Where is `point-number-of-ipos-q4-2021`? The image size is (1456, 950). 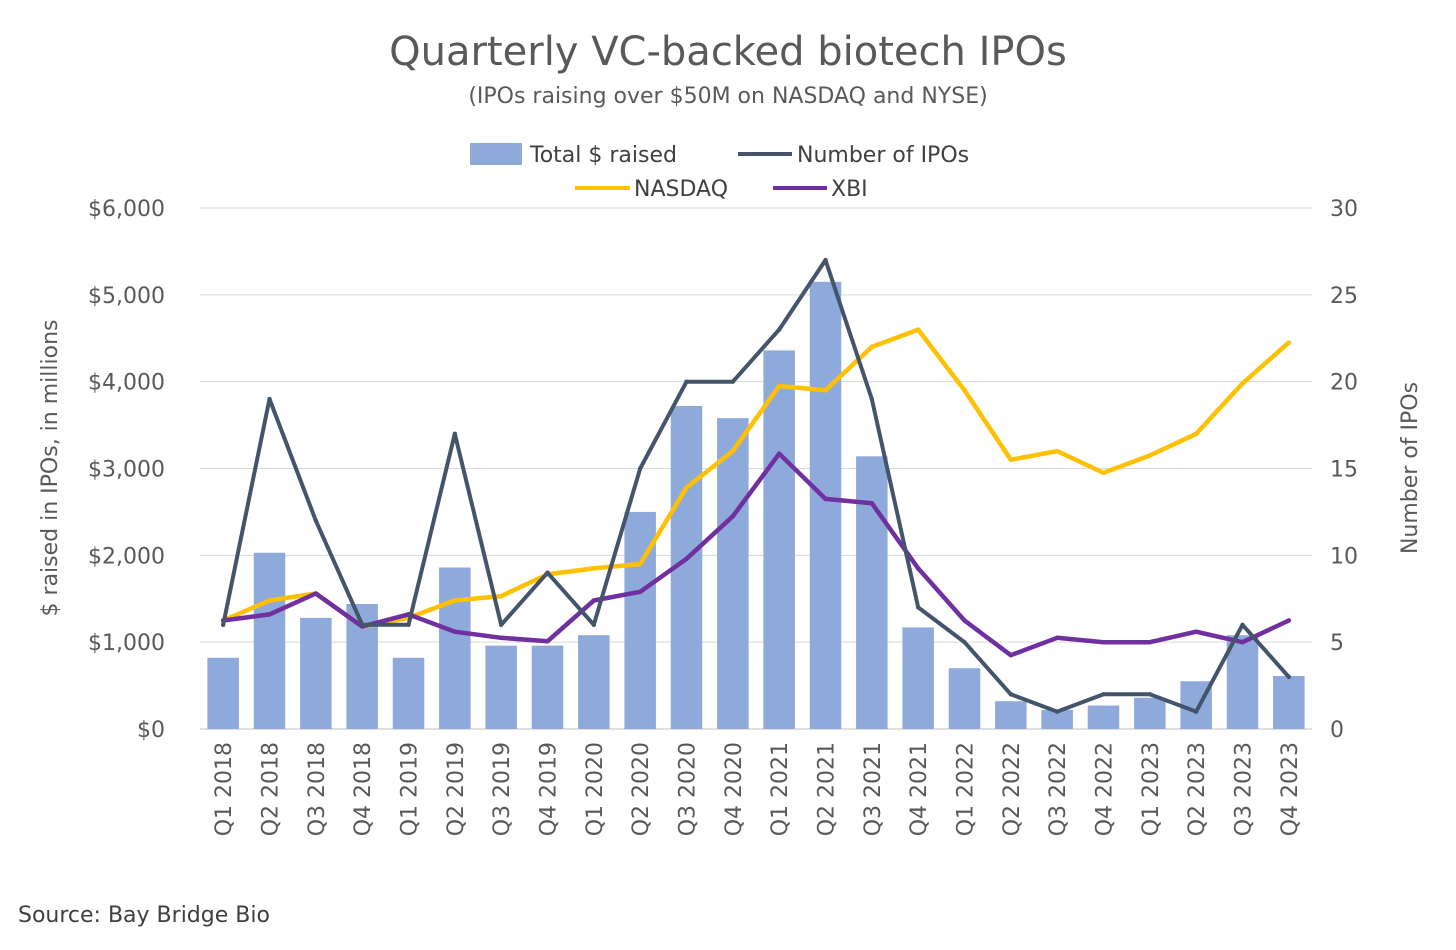 point-number-of-ipos-q4-2021 is located at coordinates (918, 607).